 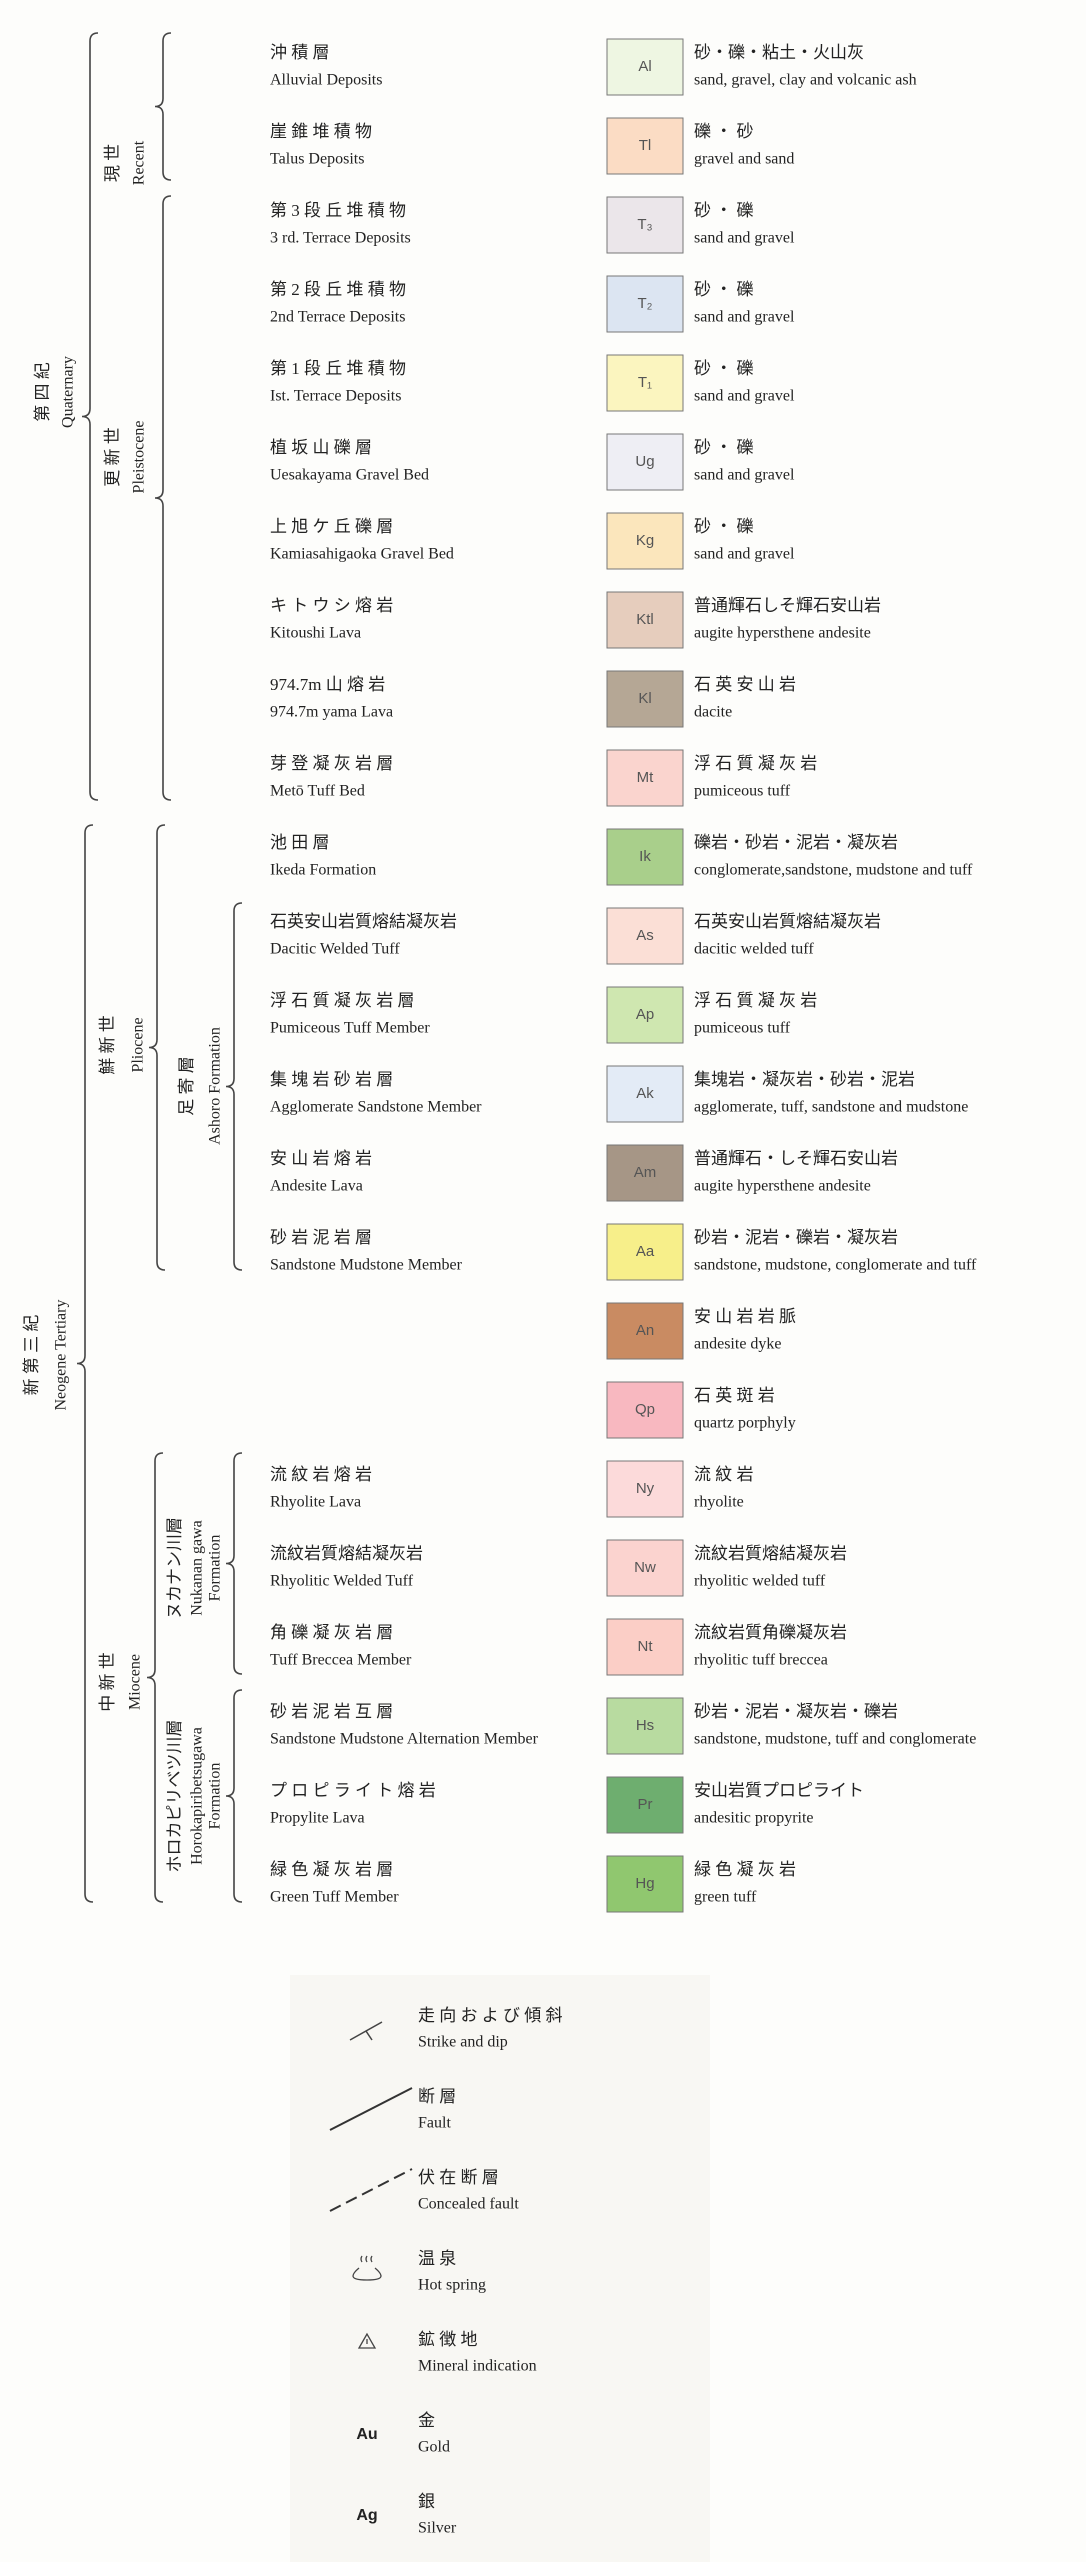 What do you see at coordinates (770, 1553) in the screenshot?
I see `unit-desc-ja: 流紋岩質熔結凝灰岩` at bounding box center [770, 1553].